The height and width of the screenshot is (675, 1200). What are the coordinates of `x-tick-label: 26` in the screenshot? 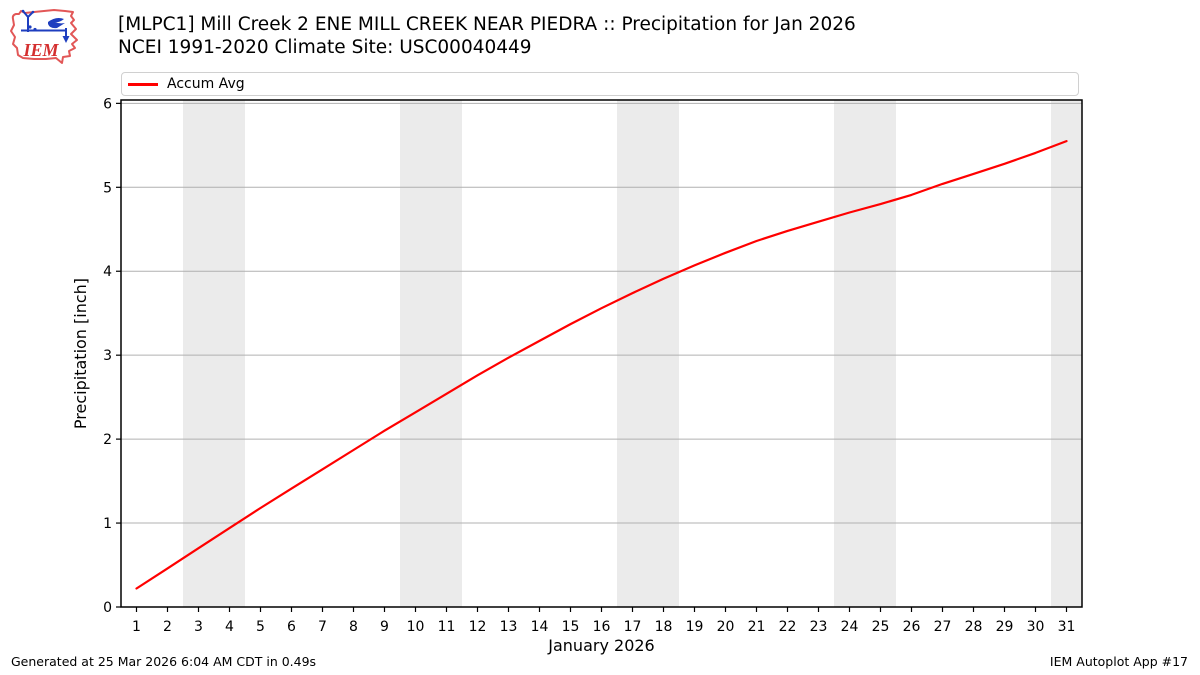 It's located at (912, 627).